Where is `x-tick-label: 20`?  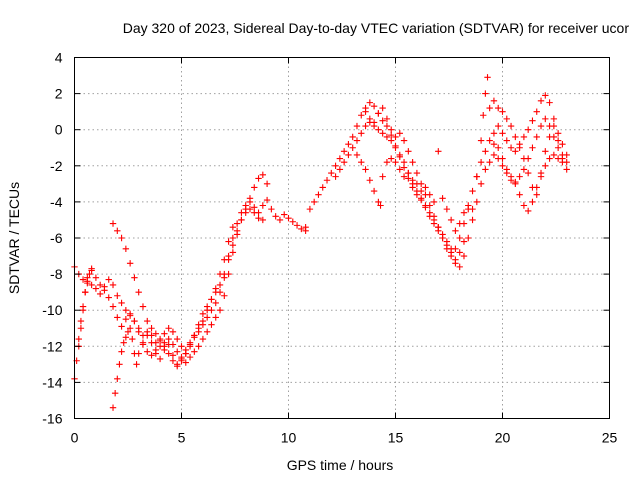 x-tick-label: 20 is located at coordinates (503, 438).